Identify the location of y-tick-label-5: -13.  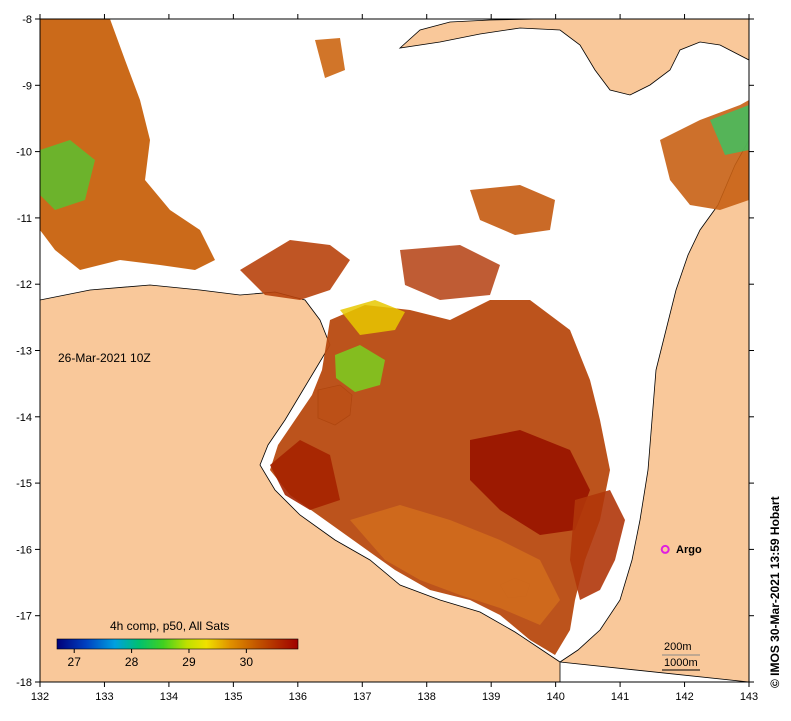
(24, 352).